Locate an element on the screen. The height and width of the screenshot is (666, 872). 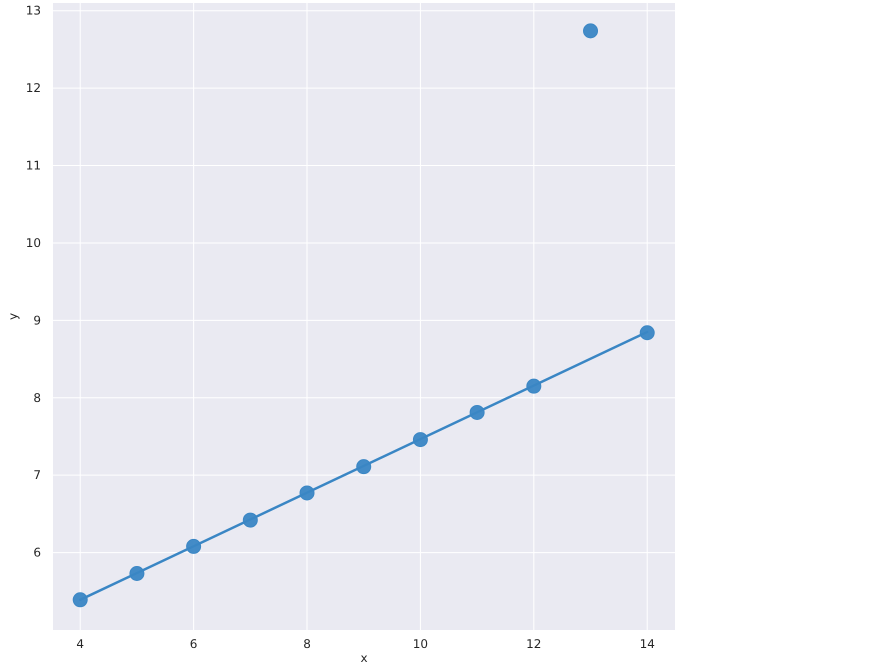
y-tick-label: 6 is located at coordinates (37, 553).